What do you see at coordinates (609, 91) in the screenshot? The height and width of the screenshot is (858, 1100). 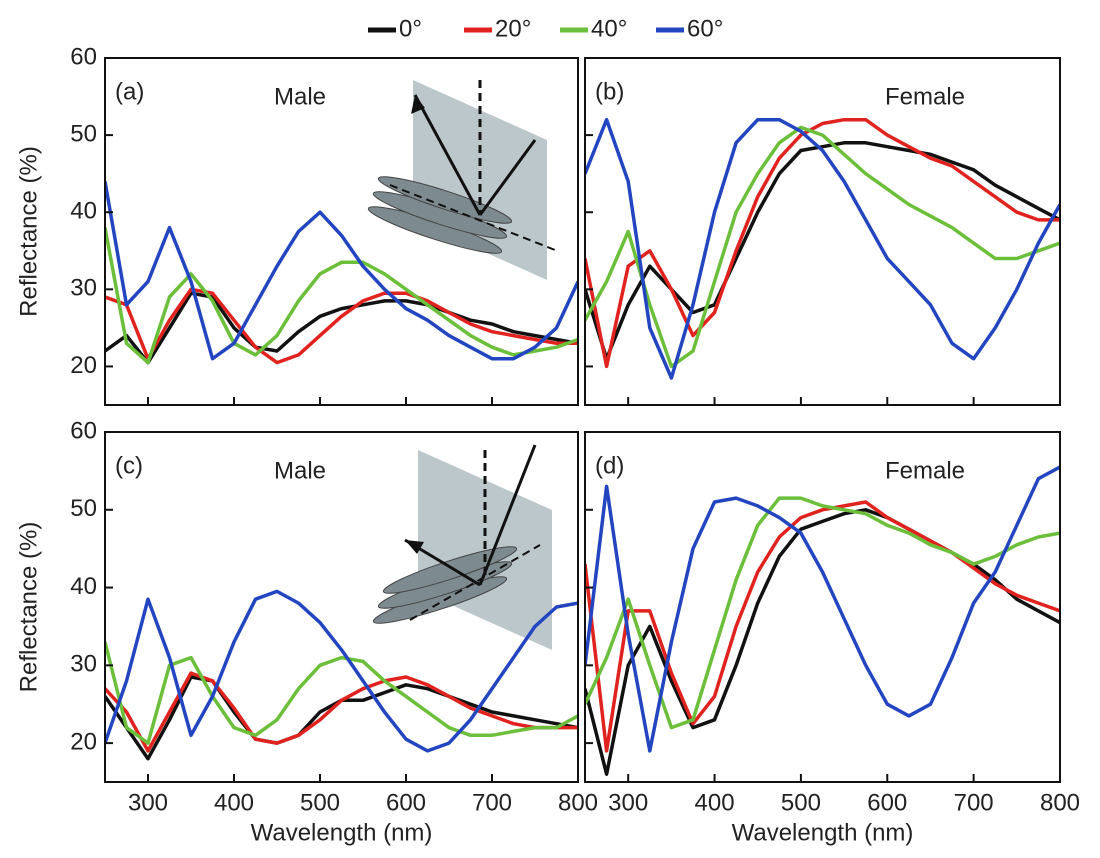 I see `panel-label: (b)` at bounding box center [609, 91].